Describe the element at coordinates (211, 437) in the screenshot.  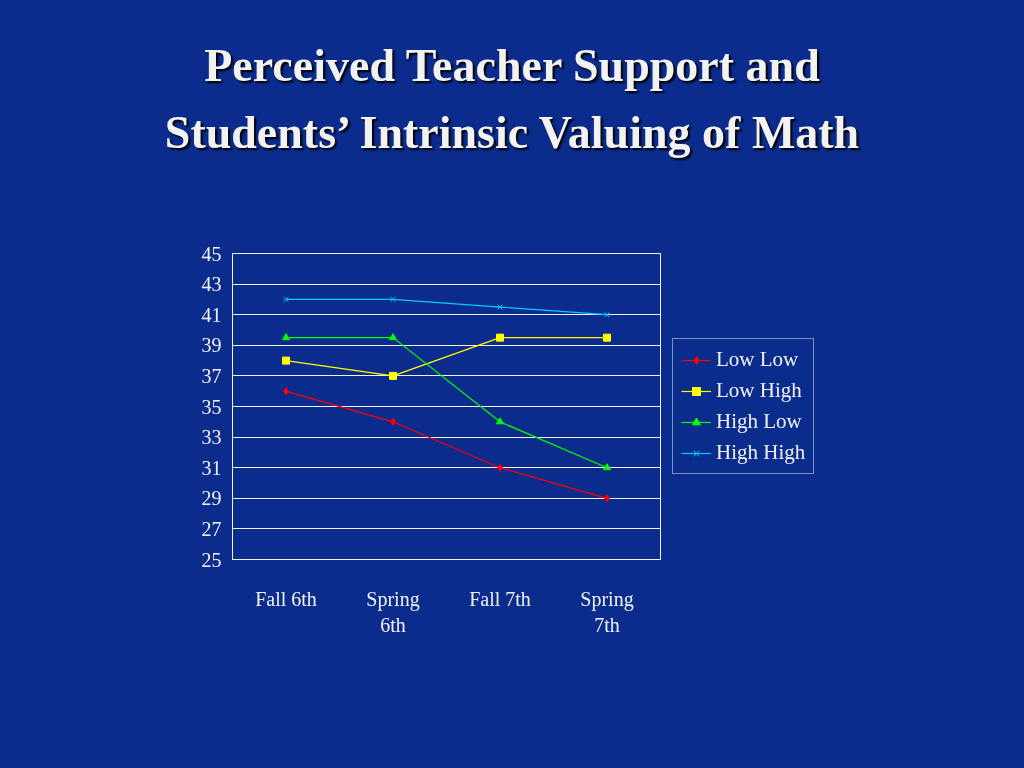
I see `y-tick-label: 33` at that location.